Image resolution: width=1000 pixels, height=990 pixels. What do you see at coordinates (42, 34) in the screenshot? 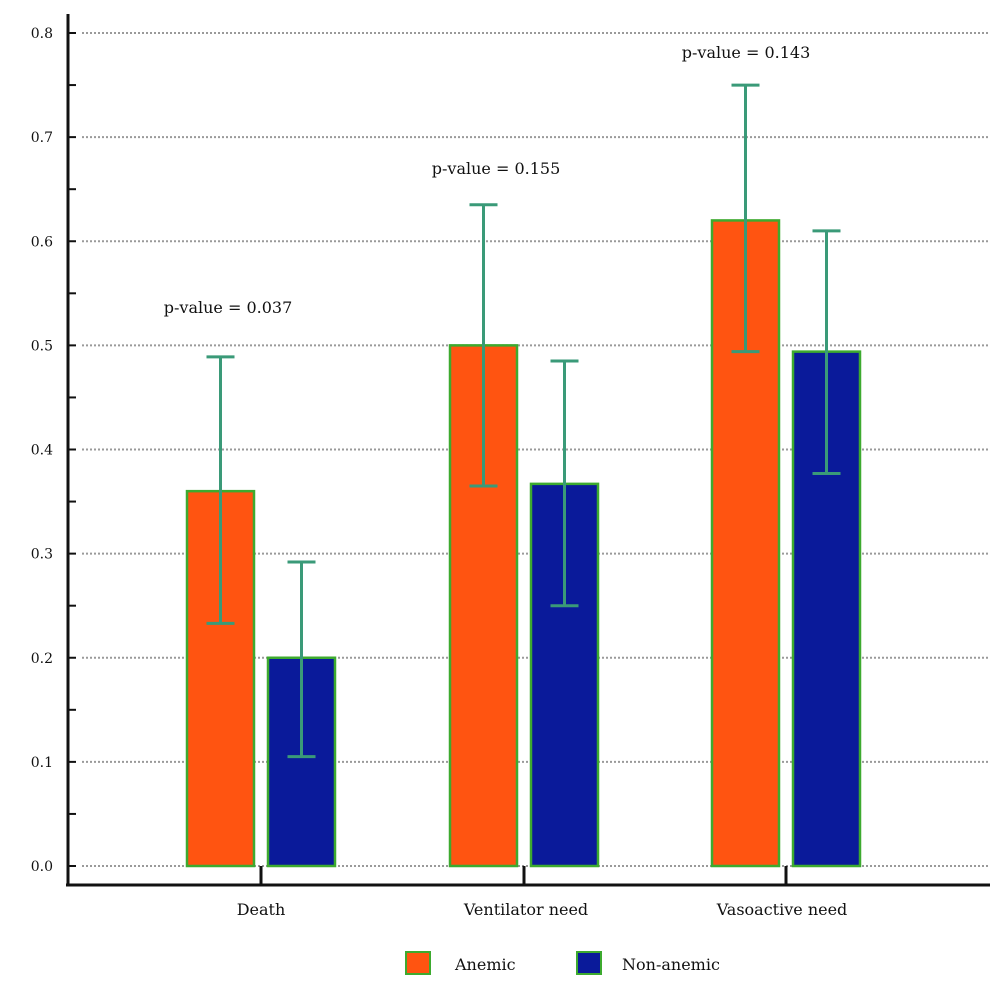
I see `y-tick-label: 0.8` at bounding box center [42, 34].